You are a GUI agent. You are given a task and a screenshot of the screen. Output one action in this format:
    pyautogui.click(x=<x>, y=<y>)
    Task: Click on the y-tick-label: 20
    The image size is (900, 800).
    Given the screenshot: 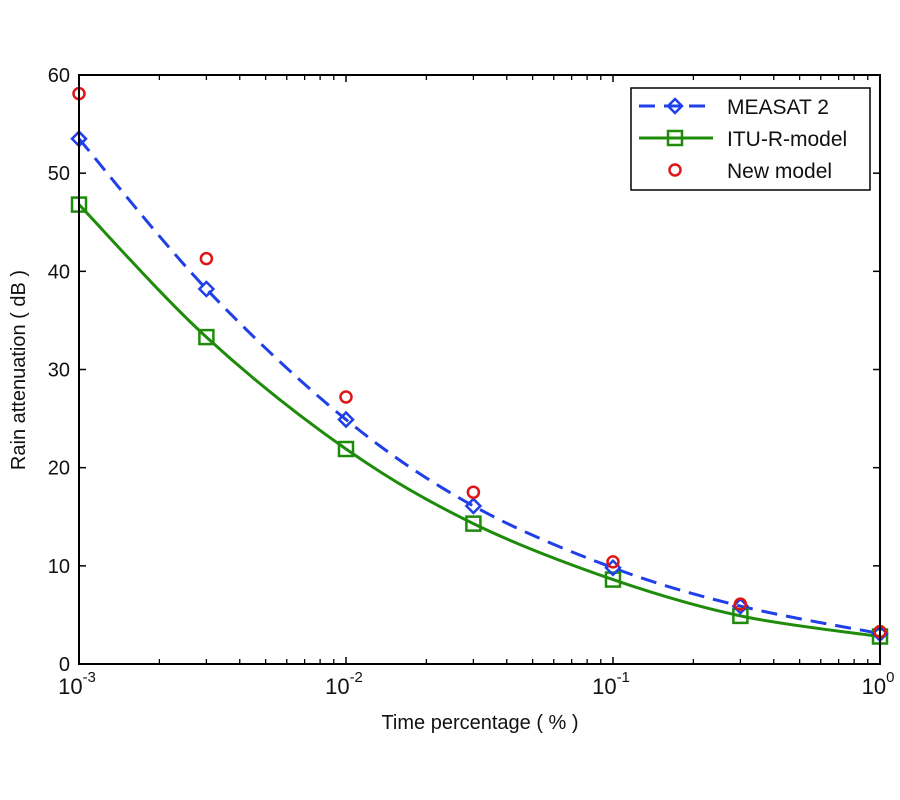 What is the action you would take?
    pyautogui.click(x=59, y=469)
    